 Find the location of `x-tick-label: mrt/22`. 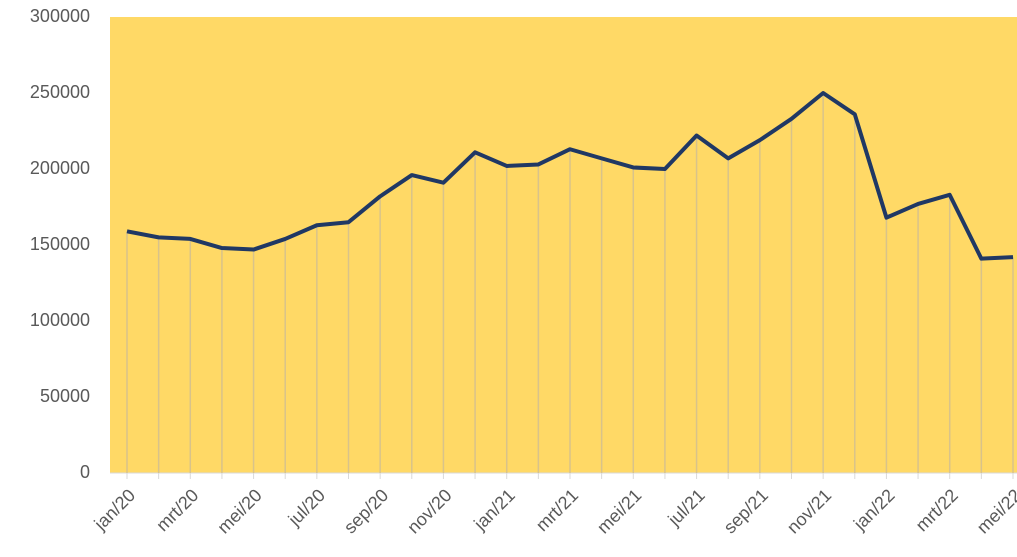

x-tick-label: mrt/22 is located at coordinates (937, 510).